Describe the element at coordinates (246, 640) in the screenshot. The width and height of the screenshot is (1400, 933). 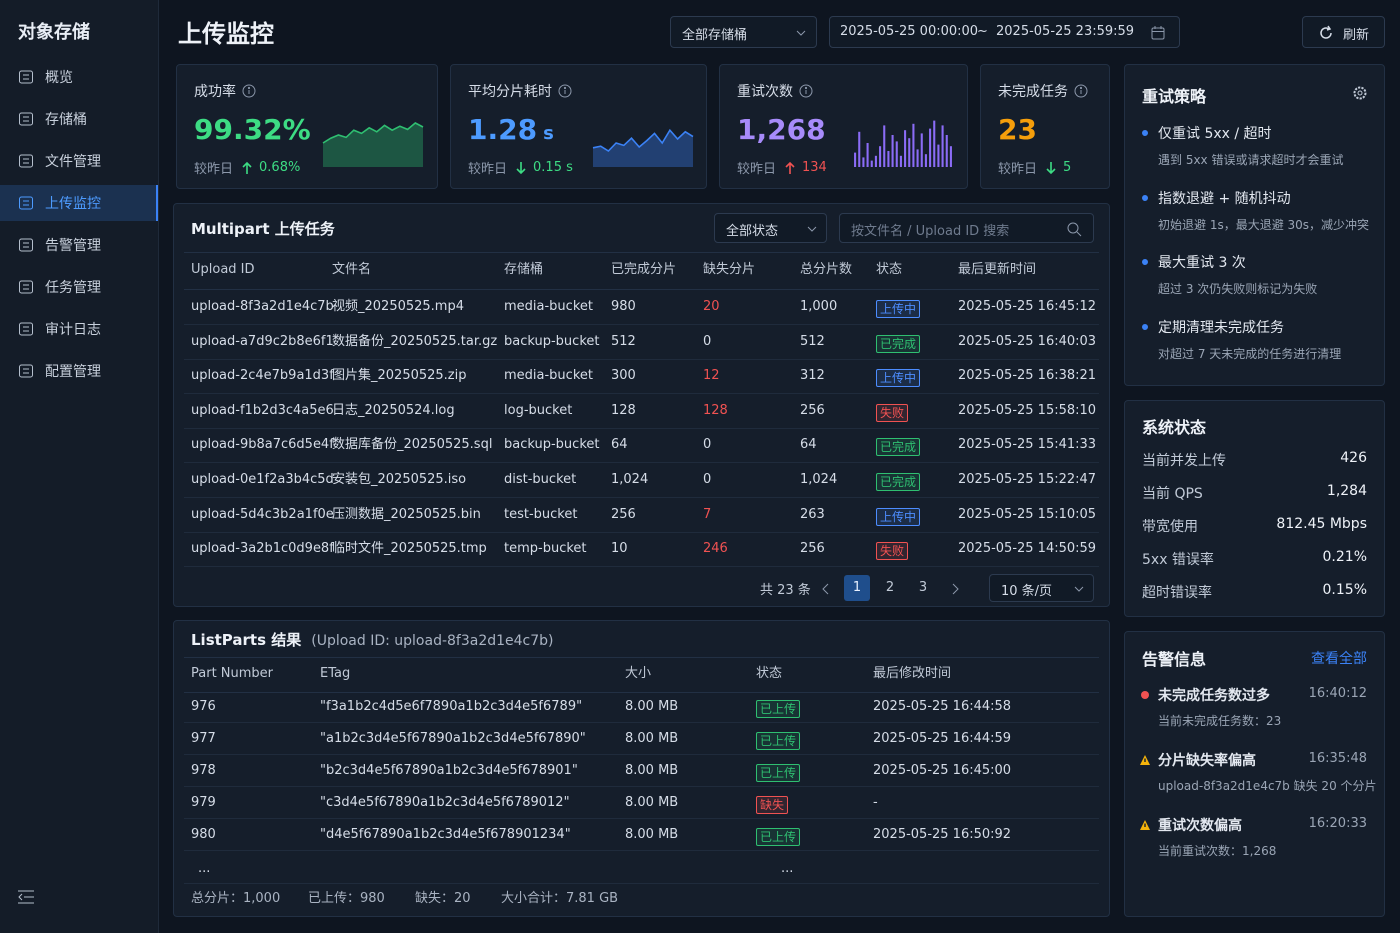
I see `parts-title: ListParts 结果` at that location.